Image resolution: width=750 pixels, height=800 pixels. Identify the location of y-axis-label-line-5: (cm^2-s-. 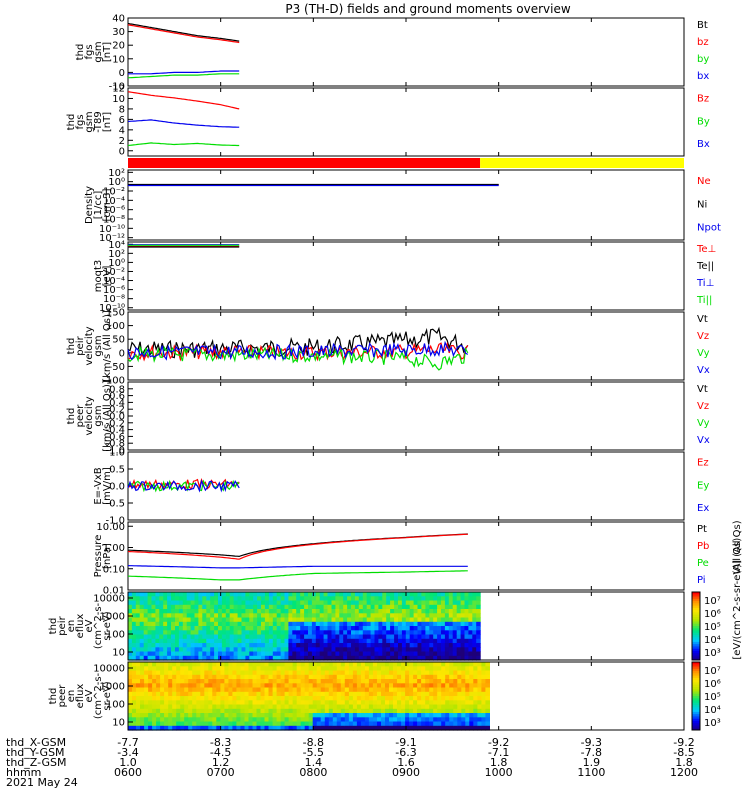
(98, 625).